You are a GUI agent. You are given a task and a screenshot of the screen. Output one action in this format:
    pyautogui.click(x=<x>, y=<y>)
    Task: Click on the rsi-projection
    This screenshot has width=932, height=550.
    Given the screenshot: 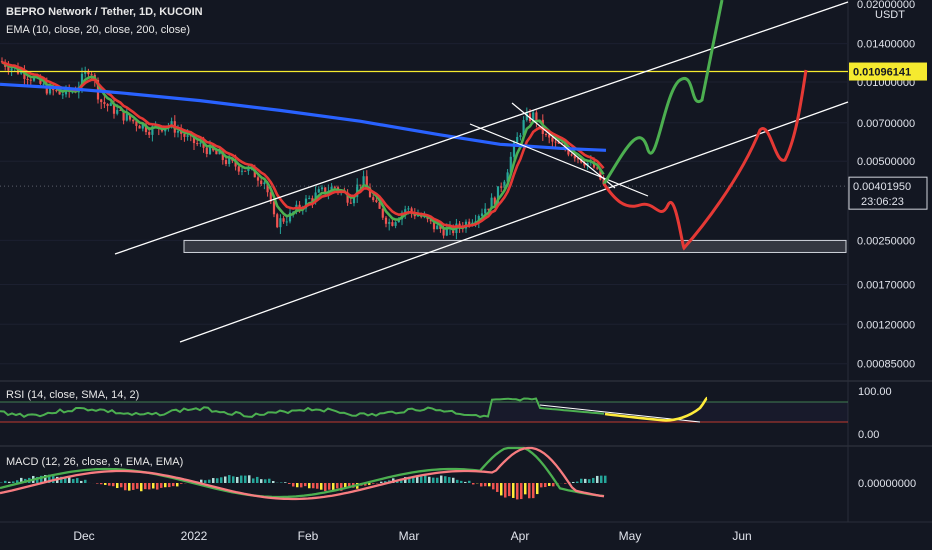 What is the action you would take?
    pyautogui.click(x=656, y=409)
    